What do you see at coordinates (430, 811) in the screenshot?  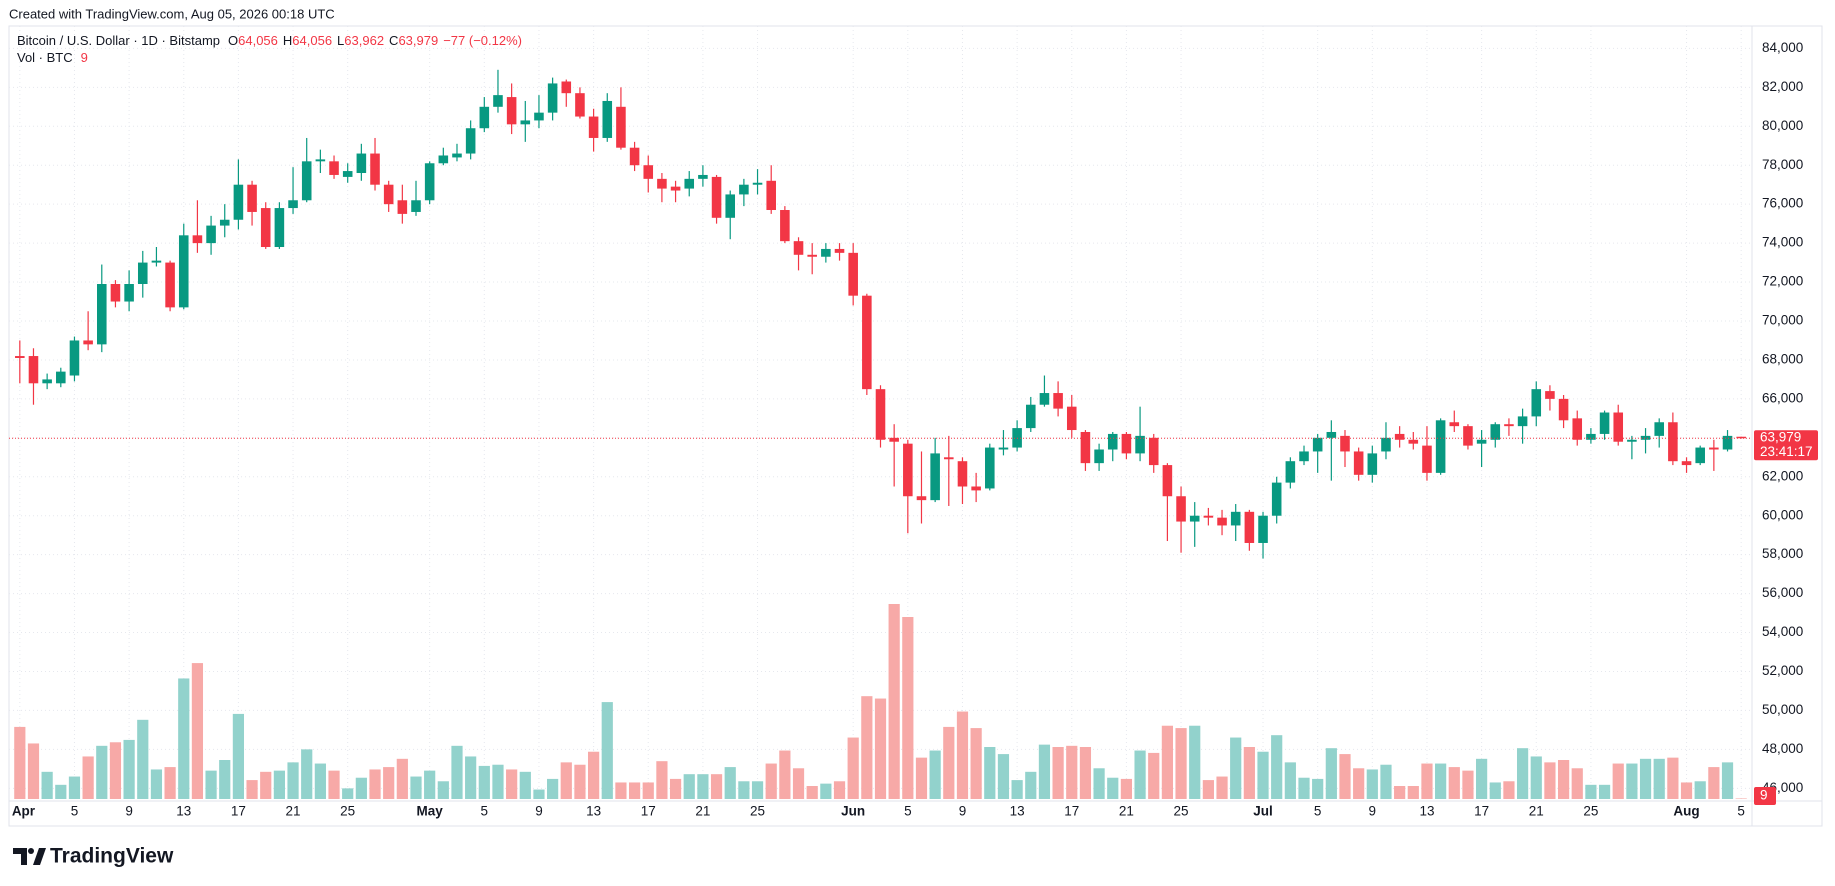 I see `x-tick-label: May` at bounding box center [430, 811].